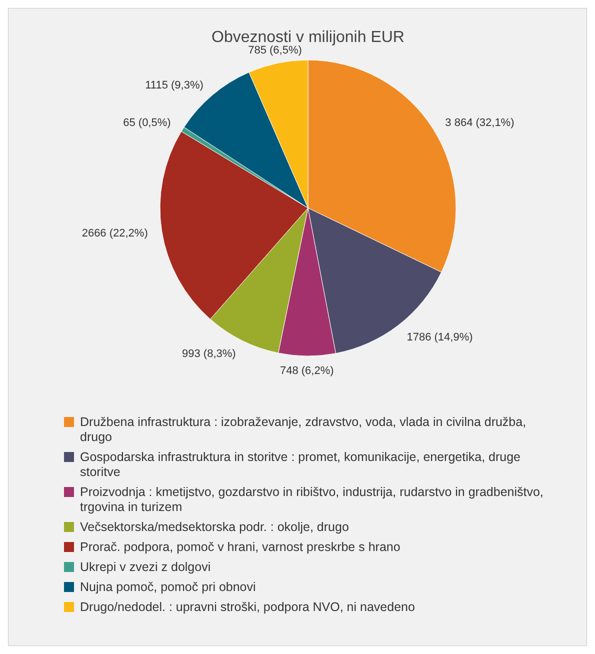 Image resolution: width=595 pixels, height=654 pixels. What do you see at coordinates (115, 234) in the screenshot?
I see `data-label: 2666 (22,2%)` at bounding box center [115, 234].